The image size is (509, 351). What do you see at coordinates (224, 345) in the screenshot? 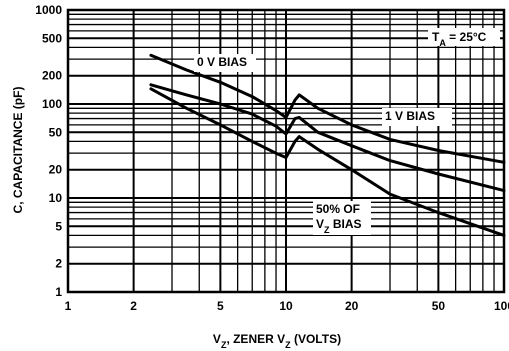
I see `x-axis-title-sub1: Z` at bounding box center [224, 345].